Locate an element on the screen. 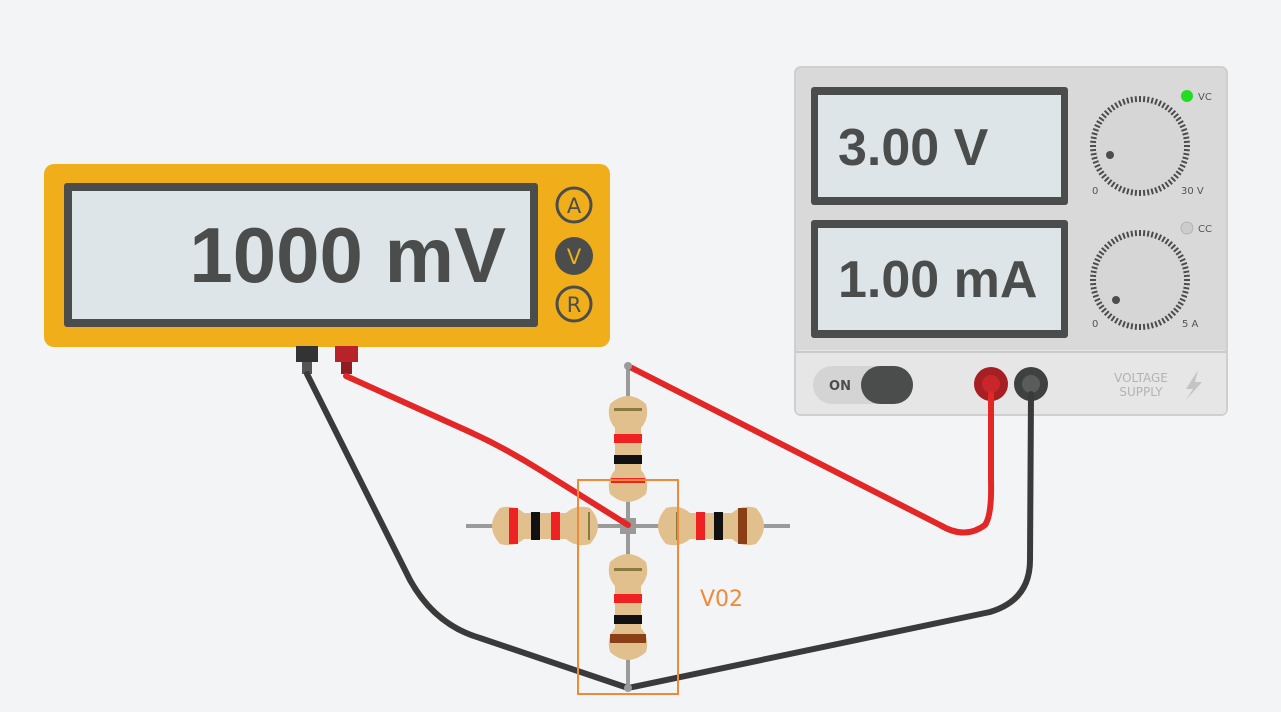 The height and width of the screenshot is (712, 1281). mode-button-a-ring is located at coordinates (574, 205).